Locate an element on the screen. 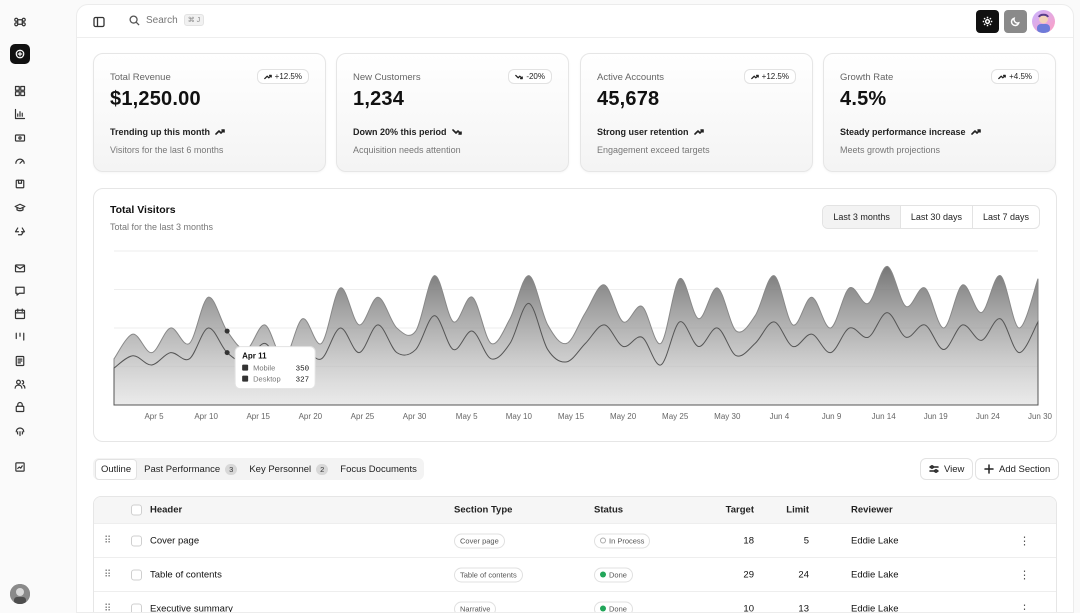  users-icon is located at coordinates (20, 384).